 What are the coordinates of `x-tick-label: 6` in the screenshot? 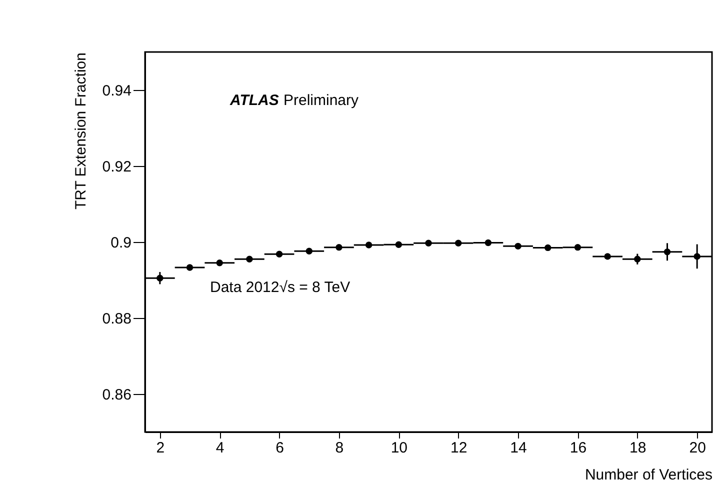 It's located at (280, 448).